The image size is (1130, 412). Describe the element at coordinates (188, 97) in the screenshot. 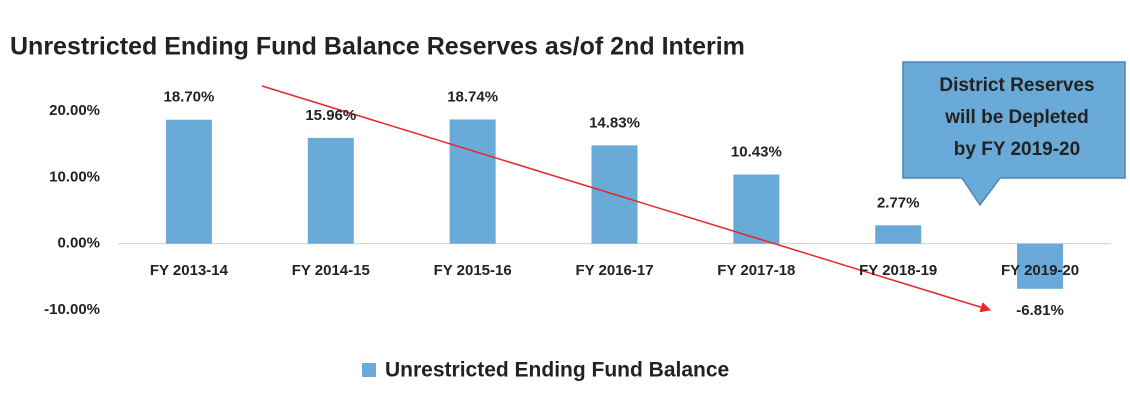

I see `data-label: 18.70%` at that location.